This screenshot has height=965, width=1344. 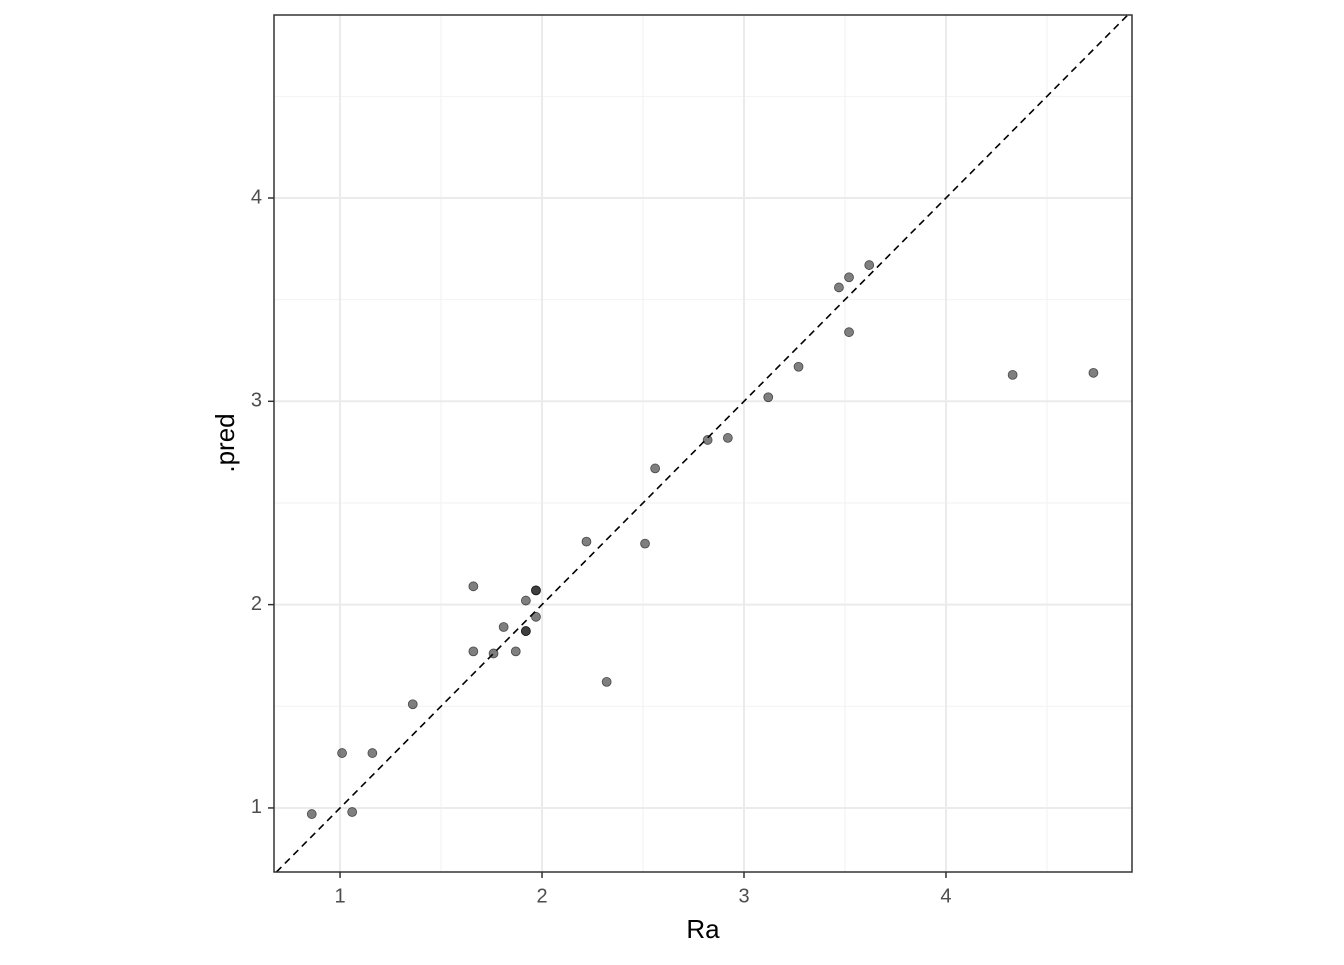 What do you see at coordinates (256, 197) in the screenshot?
I see `y-tick-label: 4` at bounding box center [256, 197].